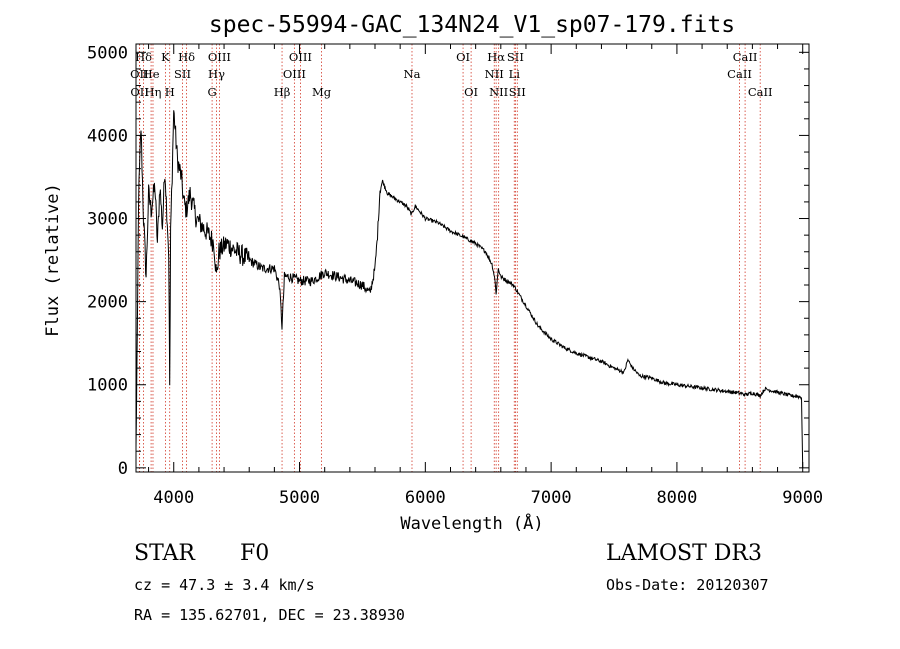 This screenshot has width=900, height=649. I want to click on line-label-4: Hη, so click(153, 92).